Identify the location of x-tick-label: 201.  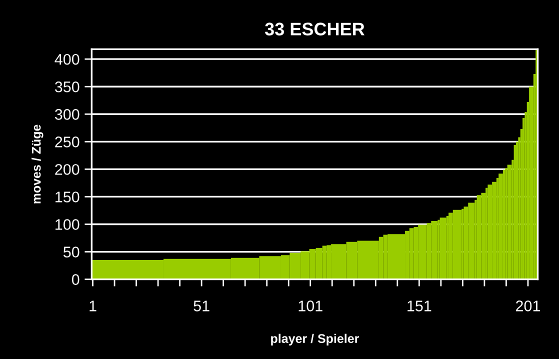
(528, 306).